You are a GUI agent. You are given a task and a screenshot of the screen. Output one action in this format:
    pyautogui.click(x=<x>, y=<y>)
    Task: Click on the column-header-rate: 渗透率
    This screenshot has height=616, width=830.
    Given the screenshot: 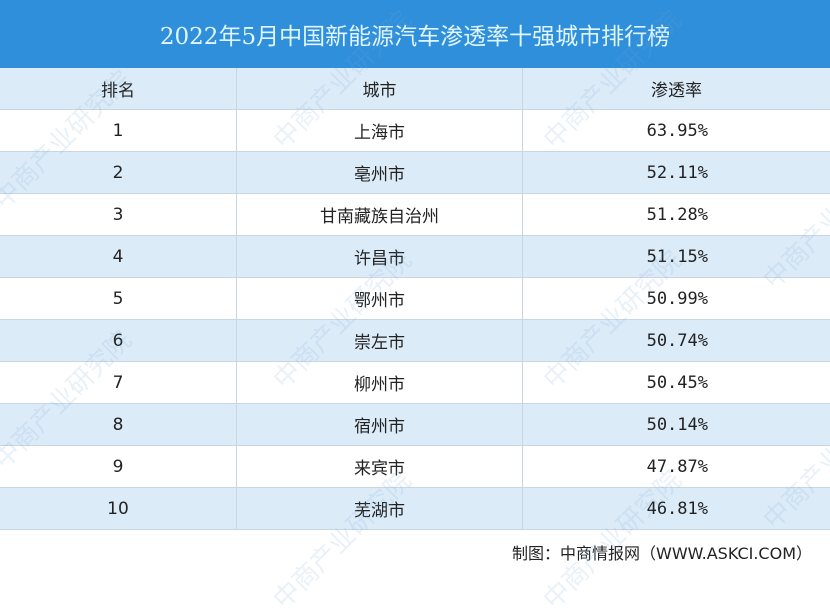 What is the action you would take?
    pyautogui.click(x=676, y=91)
    